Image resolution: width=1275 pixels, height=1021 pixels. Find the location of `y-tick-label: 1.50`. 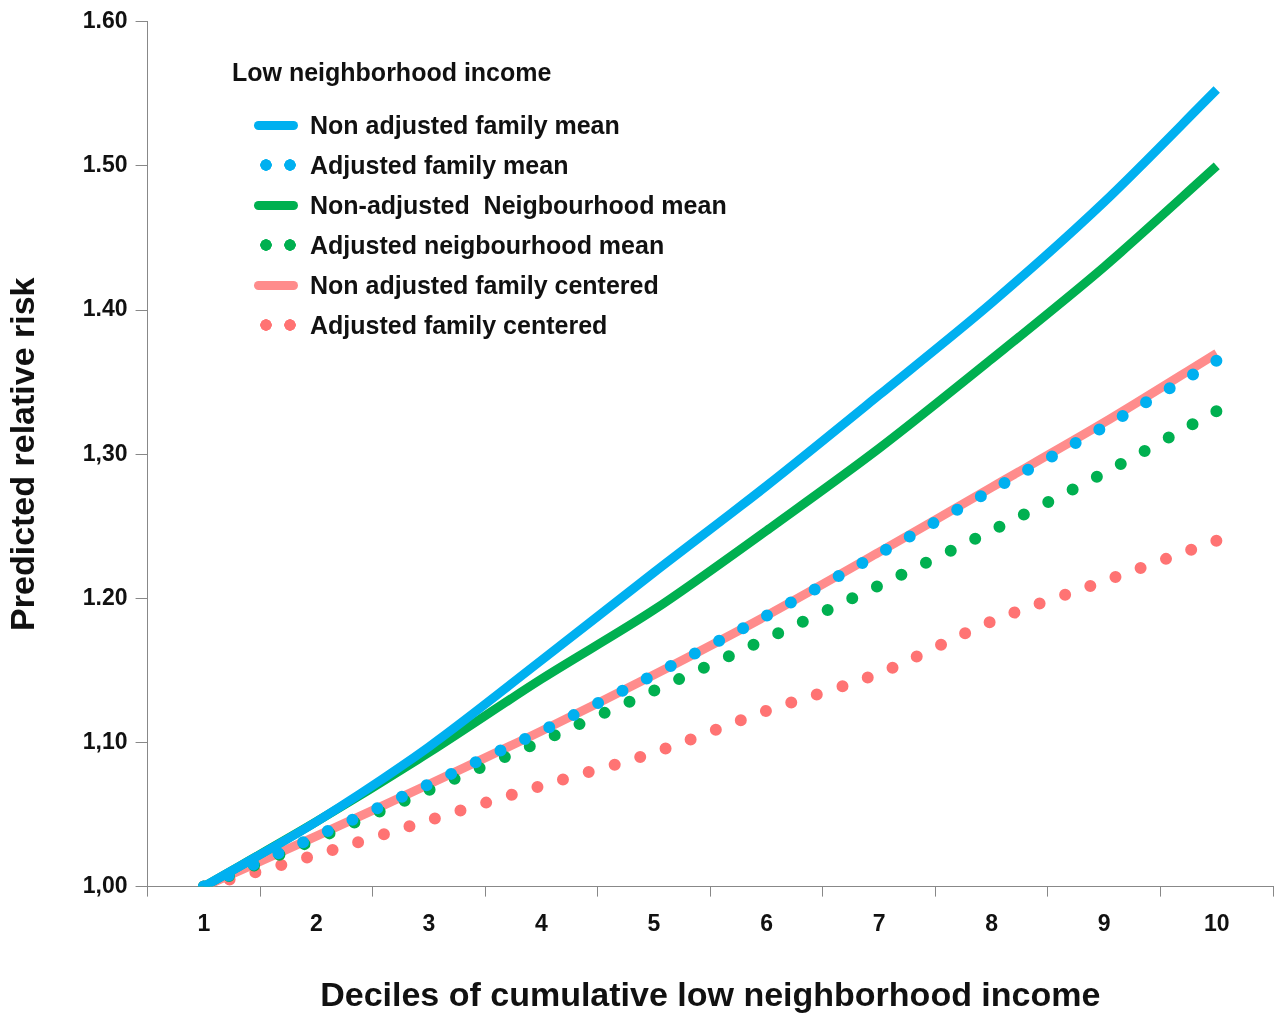

y-tick-label: 1.50 is located at coordinates (105, 164).